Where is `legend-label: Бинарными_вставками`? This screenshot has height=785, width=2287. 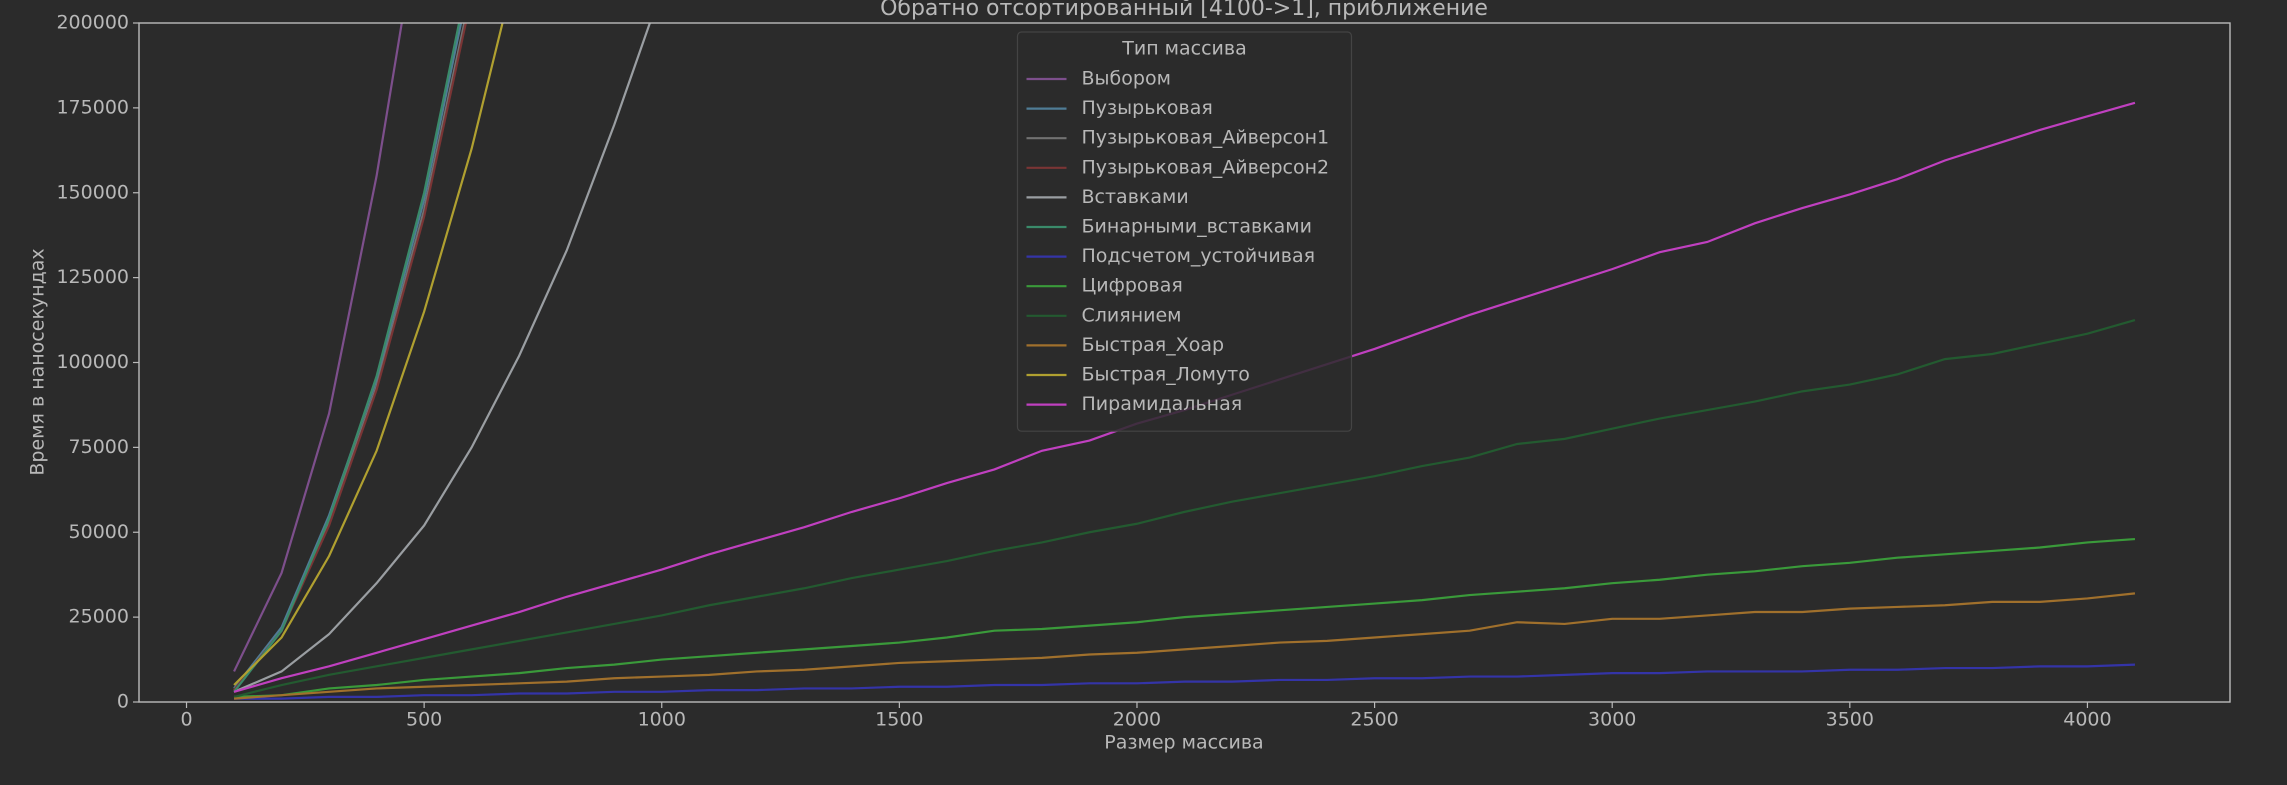
legend-label: Бинарными_вставками is located at coordinates (1197, 227).